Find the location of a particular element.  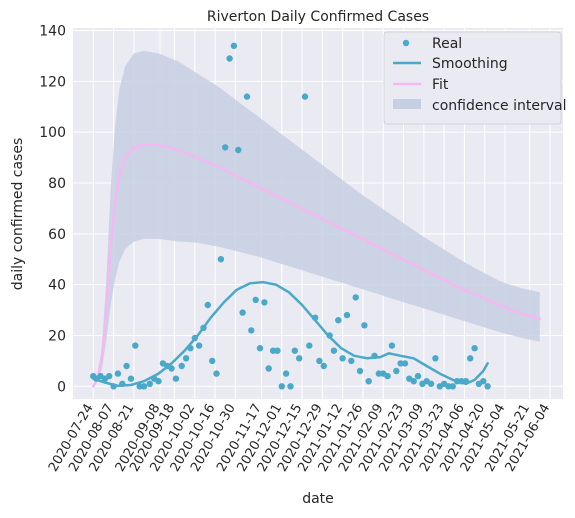

legend-box is located at coordinates (472, 78).